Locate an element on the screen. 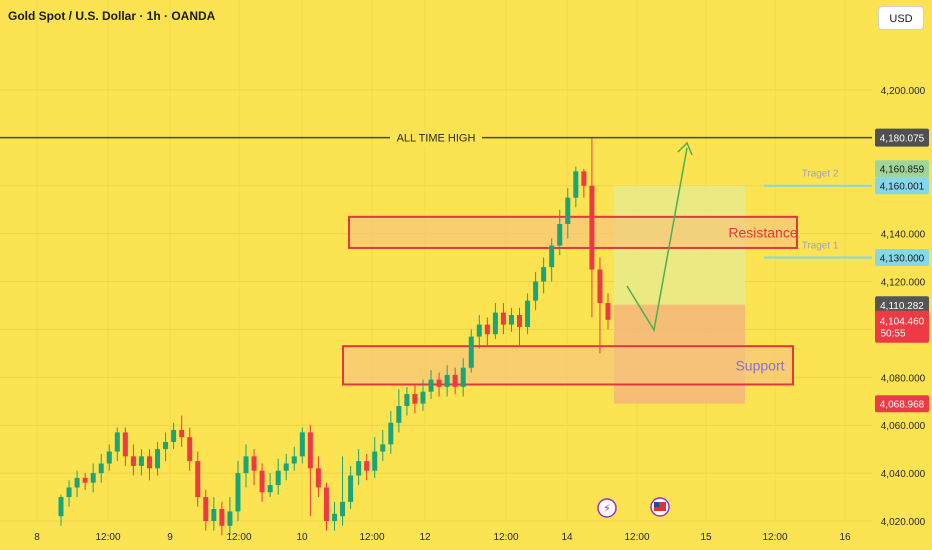 The height and width of the screenshot is (550, 932). target2a-badge-text: 4,160.859 is located at coordinates (902, 170).